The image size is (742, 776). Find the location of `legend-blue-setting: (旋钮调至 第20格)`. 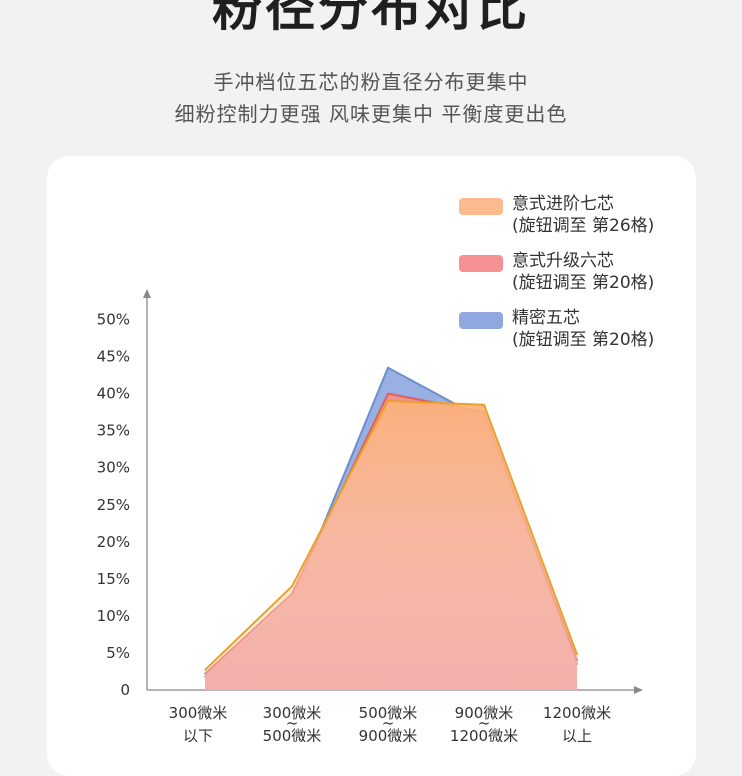

legend-blue-setting: (旋钮调至 第20格) is located at coordinates (583, 340).